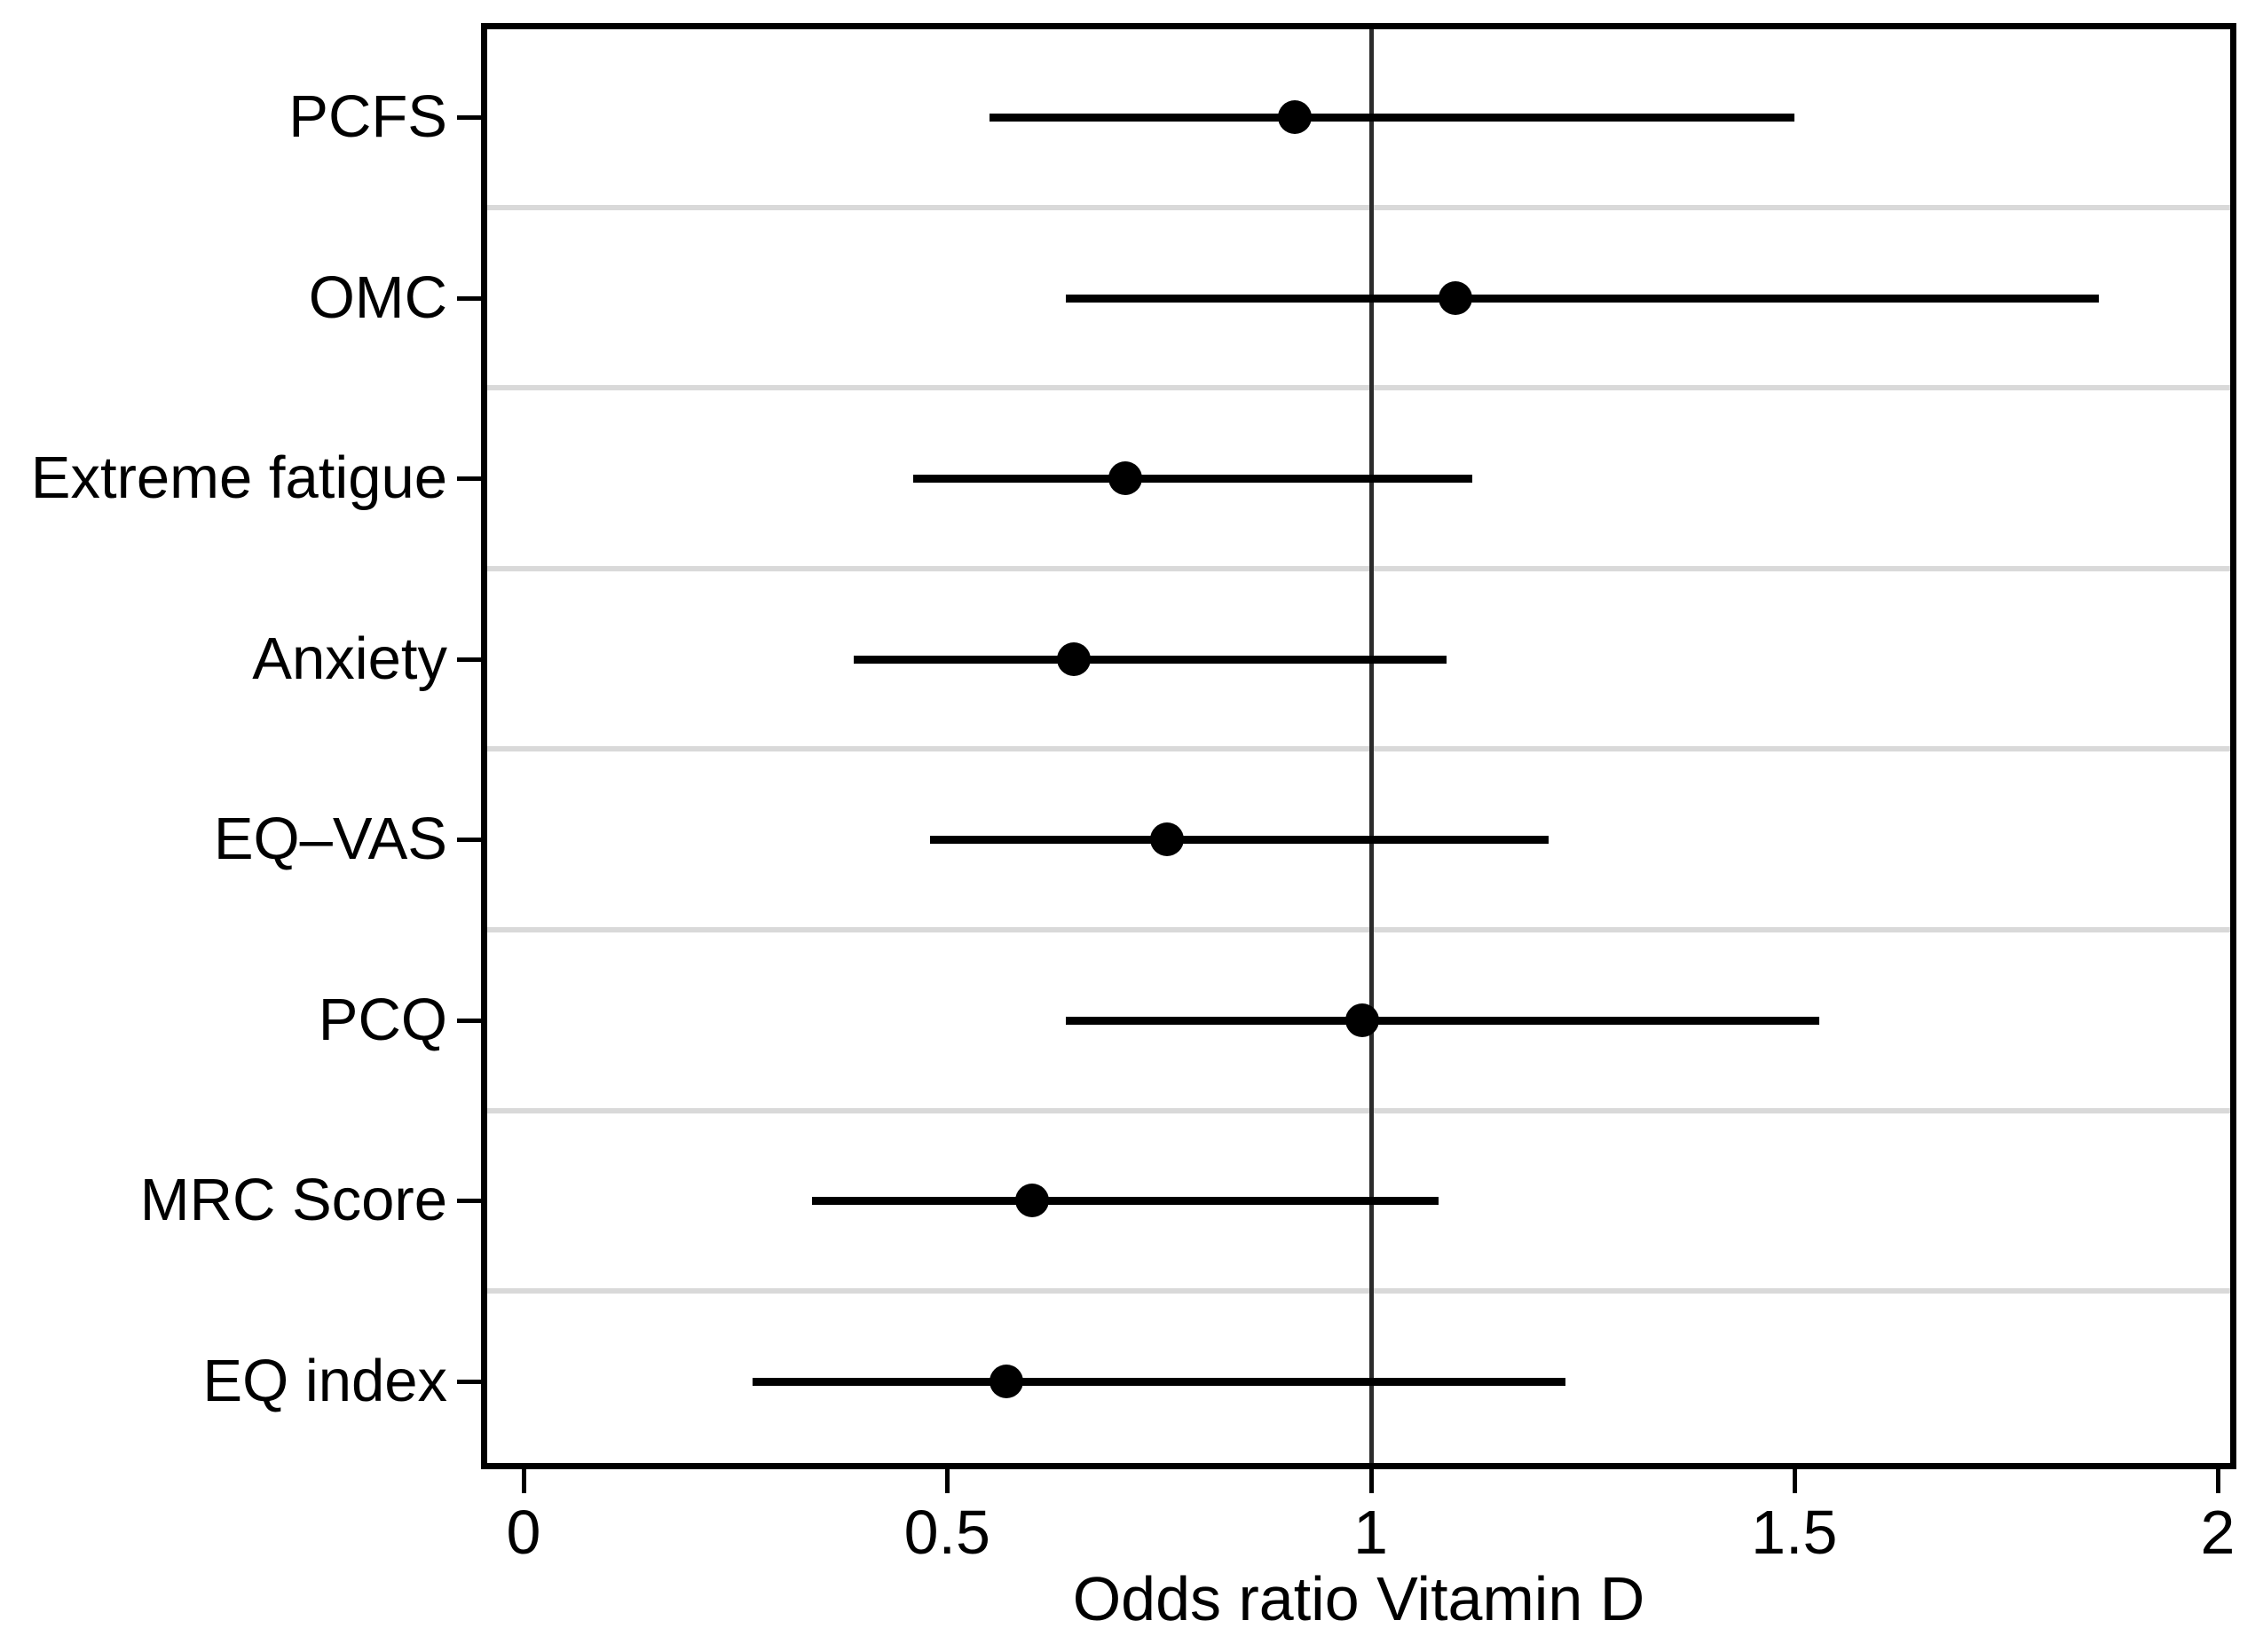 The height and width of the screenshot is (1652, 2263). I want to click on y-axis-label: EQ index, so click(324, 1380).